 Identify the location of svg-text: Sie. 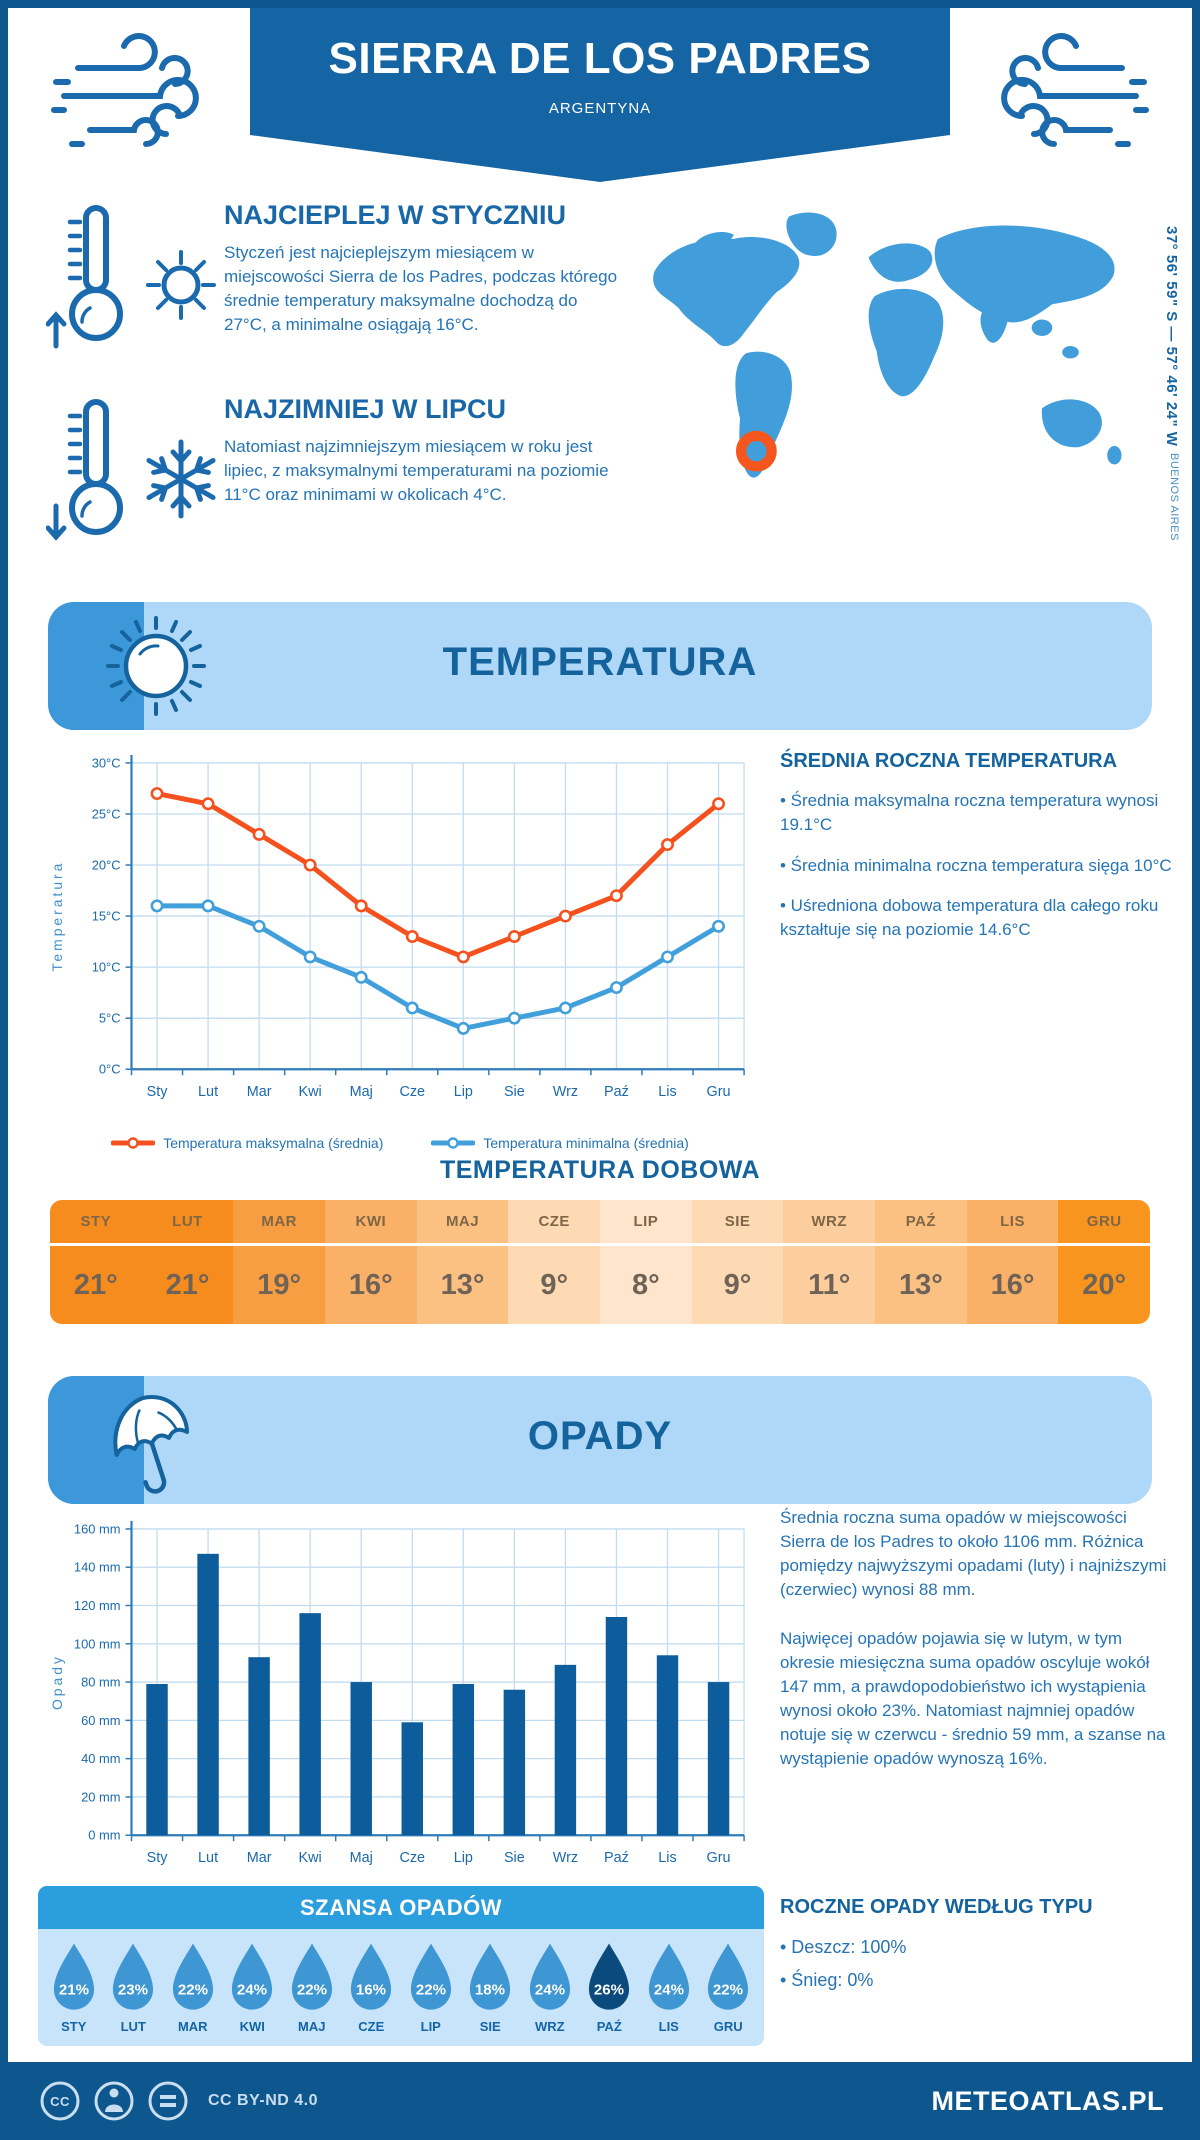
(514, 1858).